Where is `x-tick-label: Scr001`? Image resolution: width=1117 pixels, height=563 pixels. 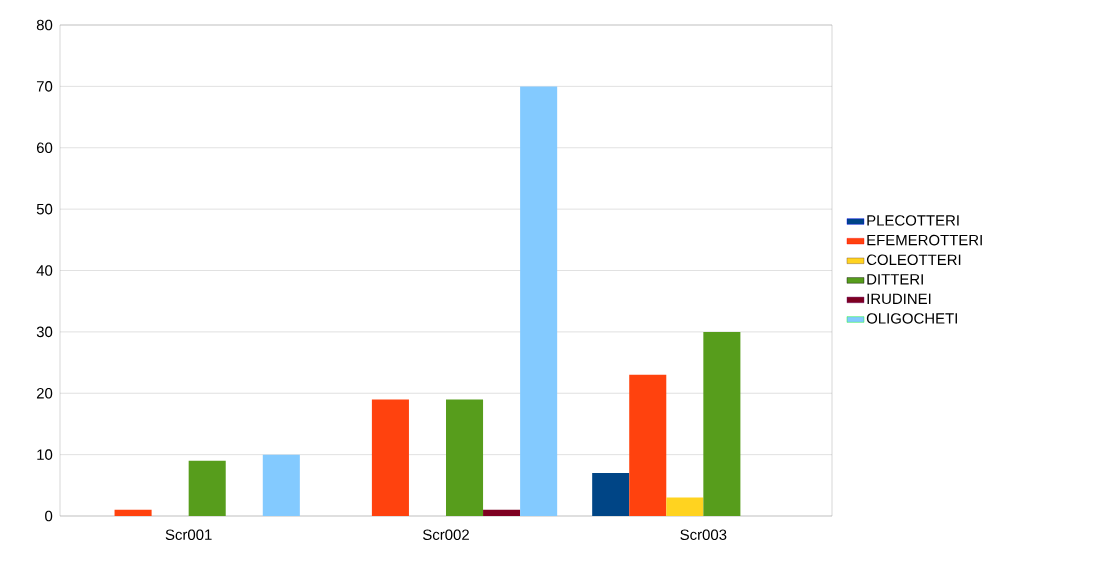 x-tick-label: Scr001 is located at coordinates (188, 535).